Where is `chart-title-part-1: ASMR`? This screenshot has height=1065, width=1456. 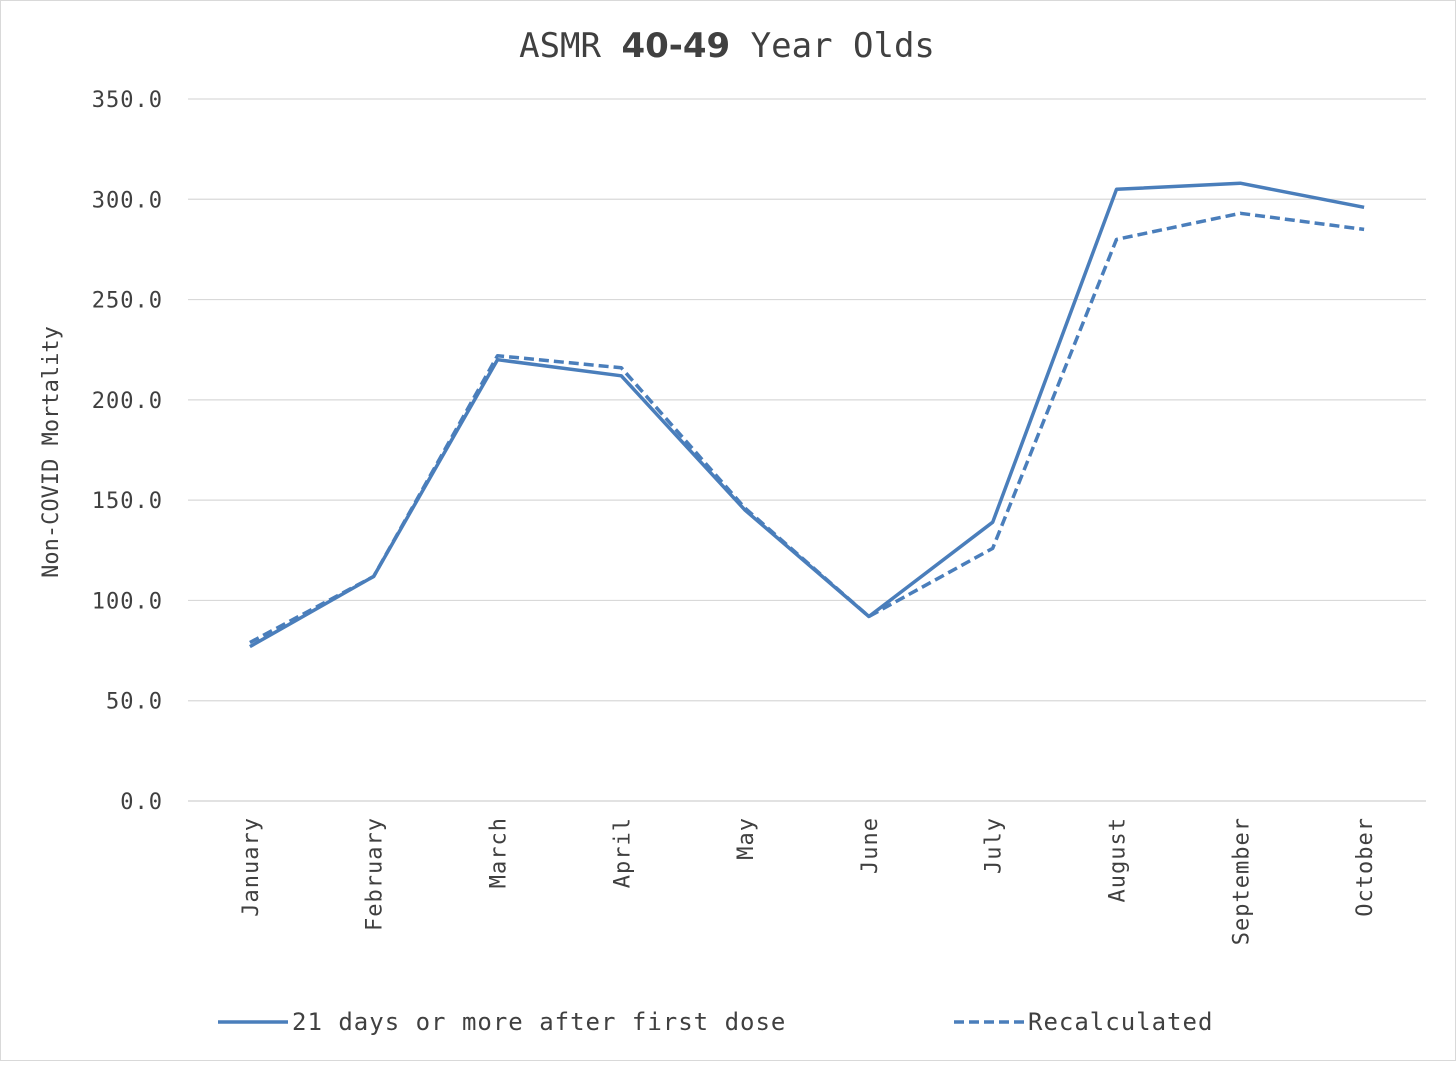
chart-title-part-1: ASMR is located at coordinates (570, 46).